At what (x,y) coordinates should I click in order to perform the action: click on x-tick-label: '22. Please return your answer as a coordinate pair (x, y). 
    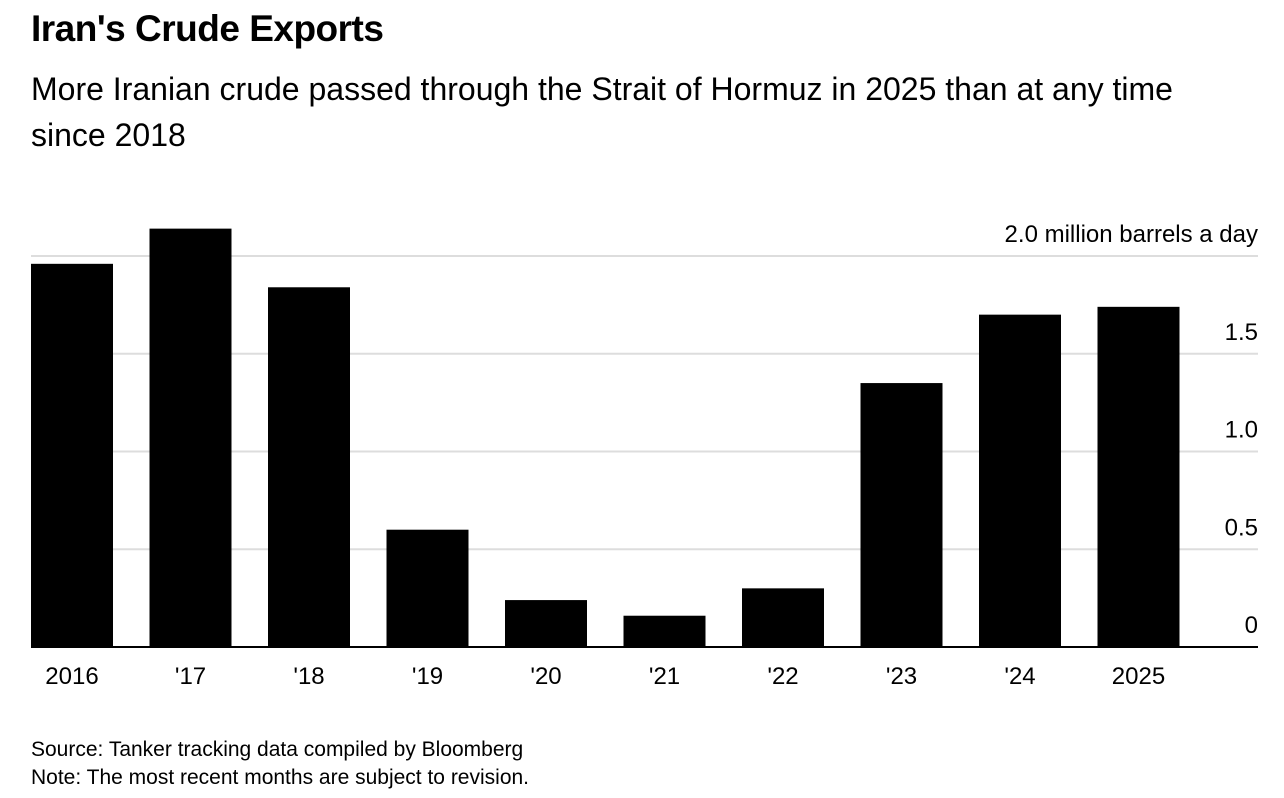
    Looking at the image, I should click on (782, 676).